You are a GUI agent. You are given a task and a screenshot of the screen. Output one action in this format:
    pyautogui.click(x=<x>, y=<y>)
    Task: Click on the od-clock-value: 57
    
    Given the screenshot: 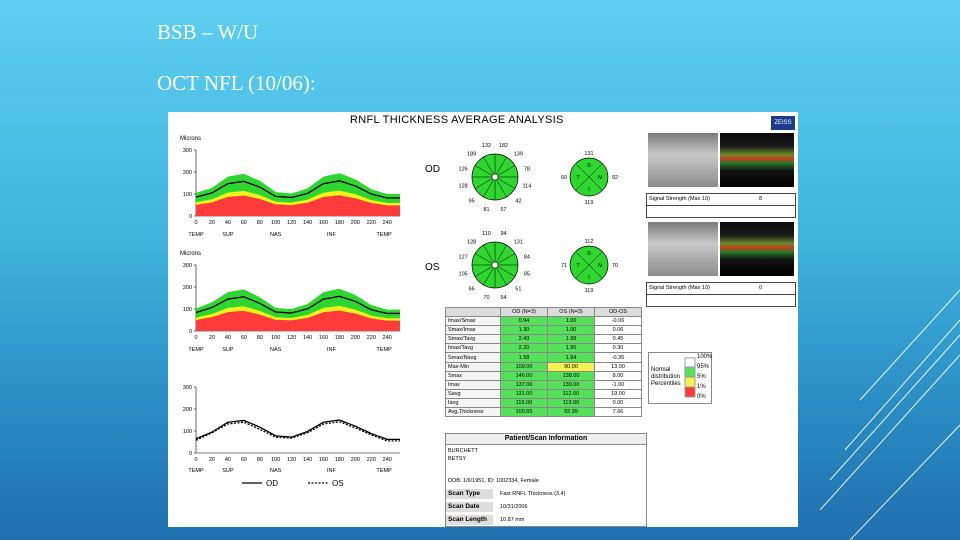 What is the action you would take?
    pyautogui.click(x=503, y=210)
    